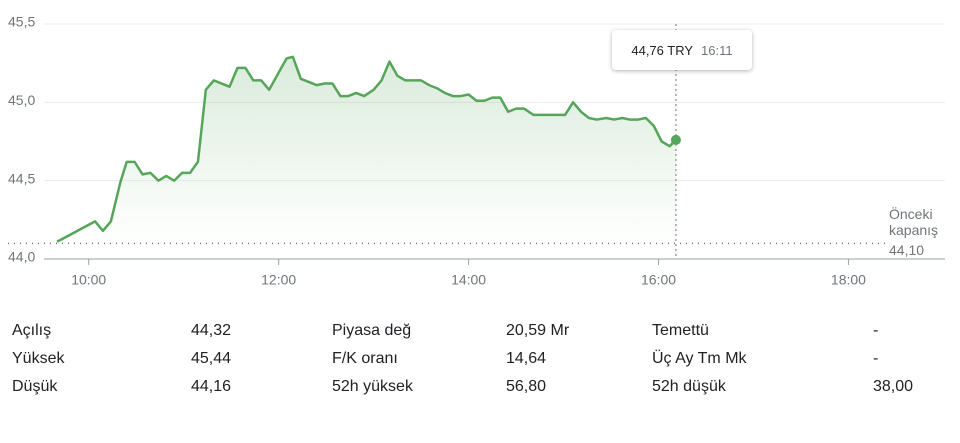 Image resolution: width=960 pixels, height=443 pixels. I want to click on stat-label: 52h yüksek, so click(372, 386).